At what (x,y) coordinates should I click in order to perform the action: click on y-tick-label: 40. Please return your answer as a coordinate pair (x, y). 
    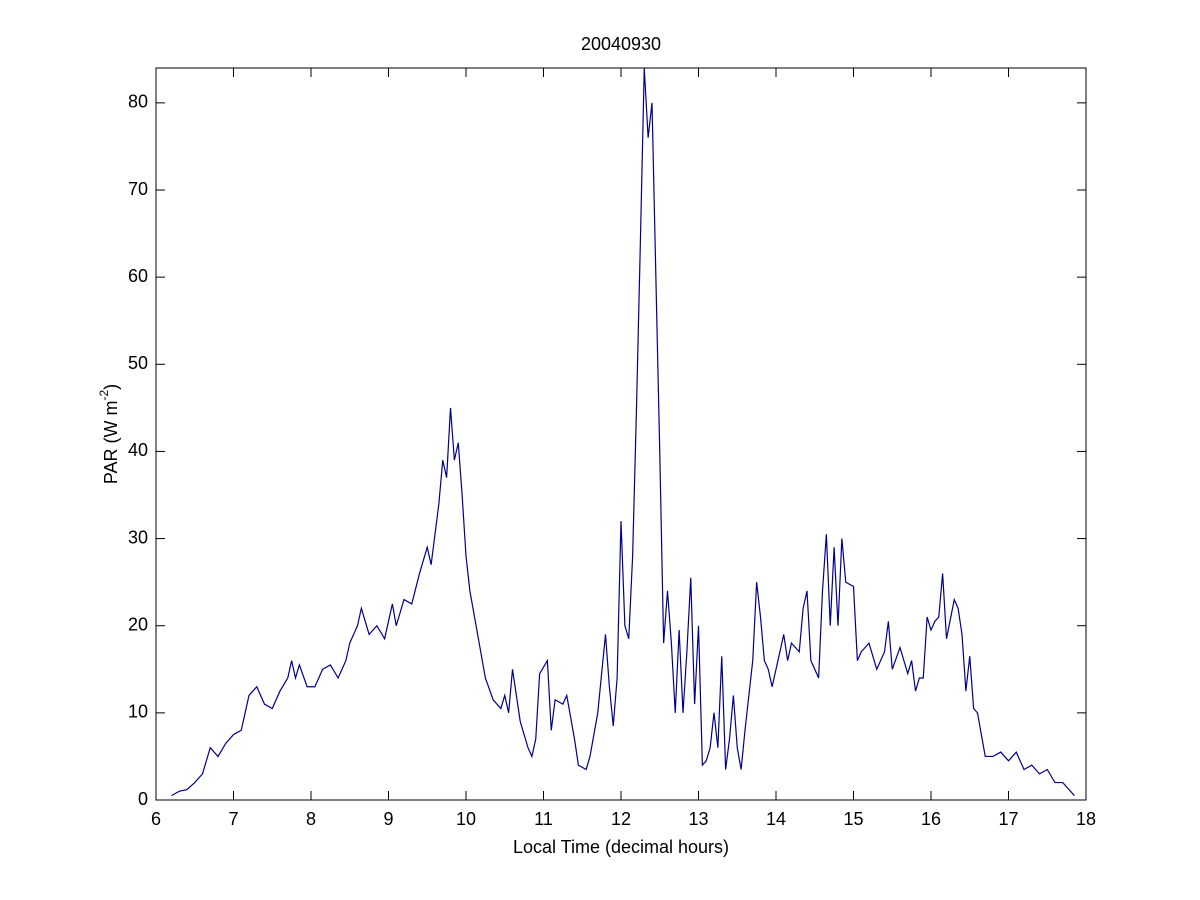
    Looking at the image, I should click on (138, 450).